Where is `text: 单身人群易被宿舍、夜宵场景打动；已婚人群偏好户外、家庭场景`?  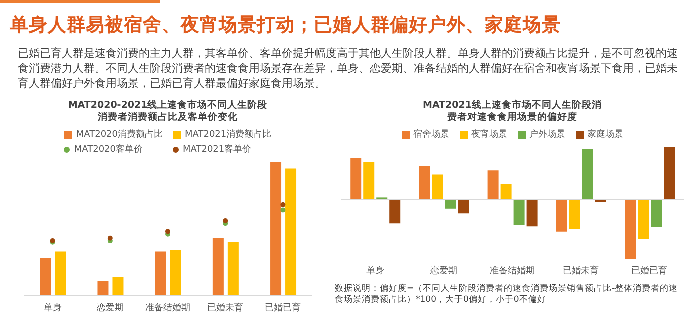
text: 单身人群易被宿舍、夜宵场景打动；已婚人群偏好户外、家庭场景 is located at coordinates (285, 25).